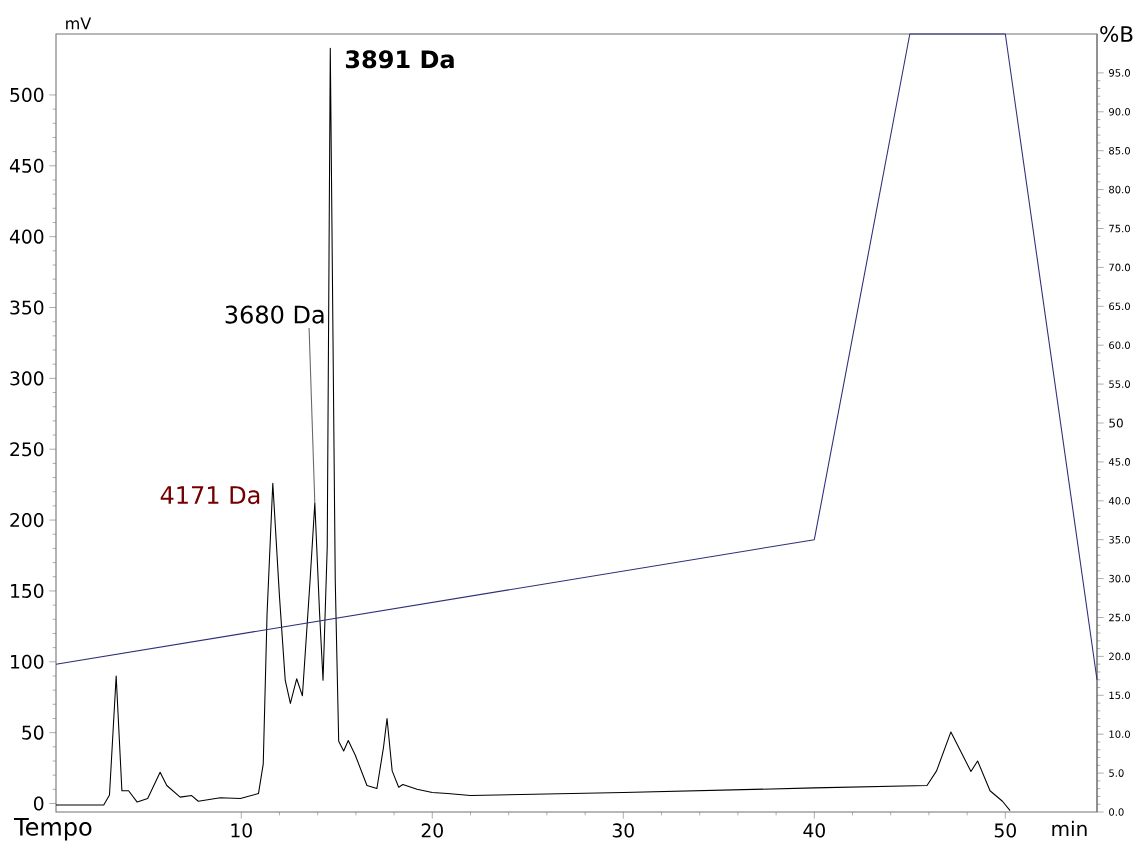 The height and width of the screenshot is (844, 1140). Describe the element at coordinates (1116, 812) in the screenshot. I see `y2-tick-label: 0.0` at that location.